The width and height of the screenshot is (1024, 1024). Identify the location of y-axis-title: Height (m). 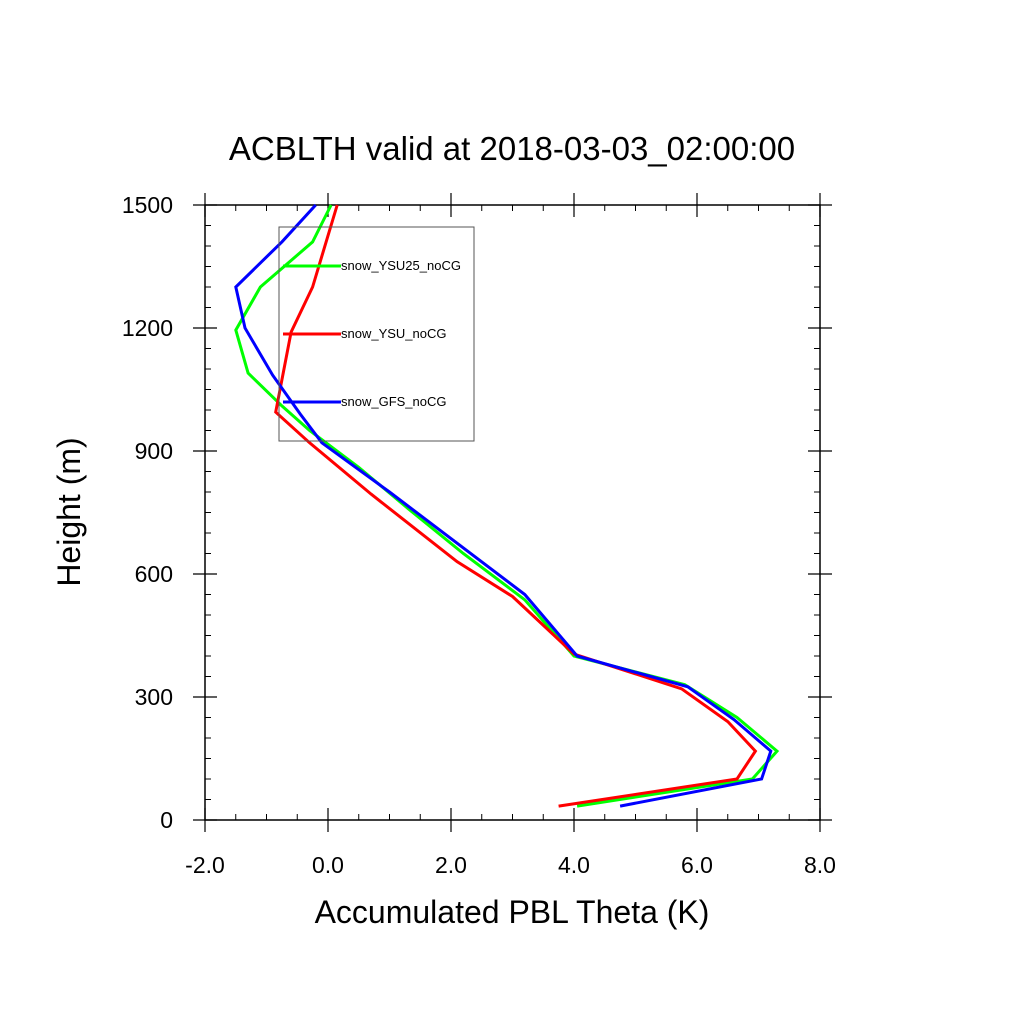
(69, 511).